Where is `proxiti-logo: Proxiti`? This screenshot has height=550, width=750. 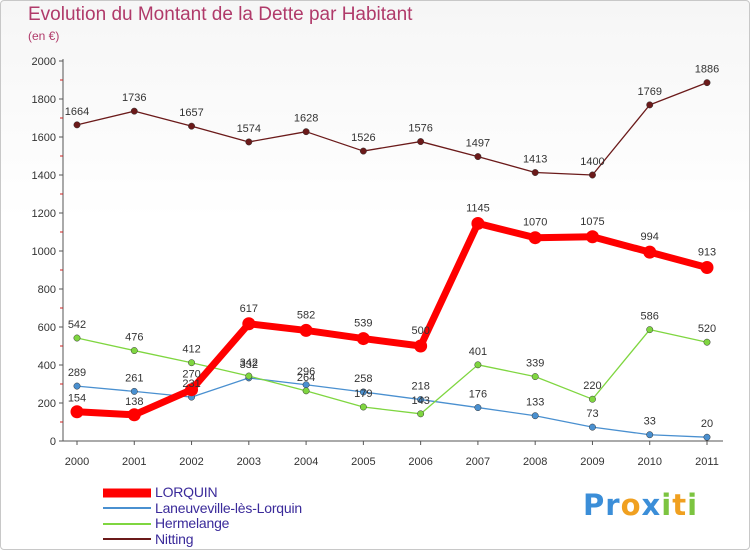
proxiti-logo: Proxiti is located at coordinates (640, 505).